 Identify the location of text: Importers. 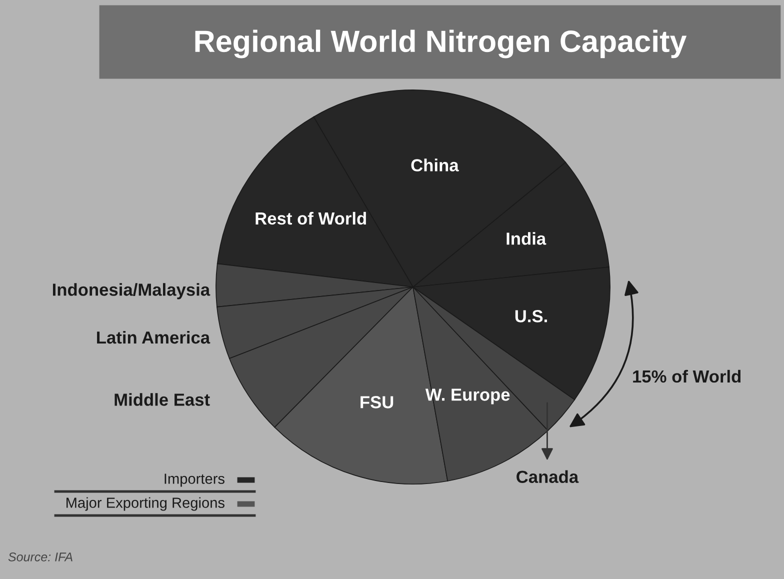
(194, 480).